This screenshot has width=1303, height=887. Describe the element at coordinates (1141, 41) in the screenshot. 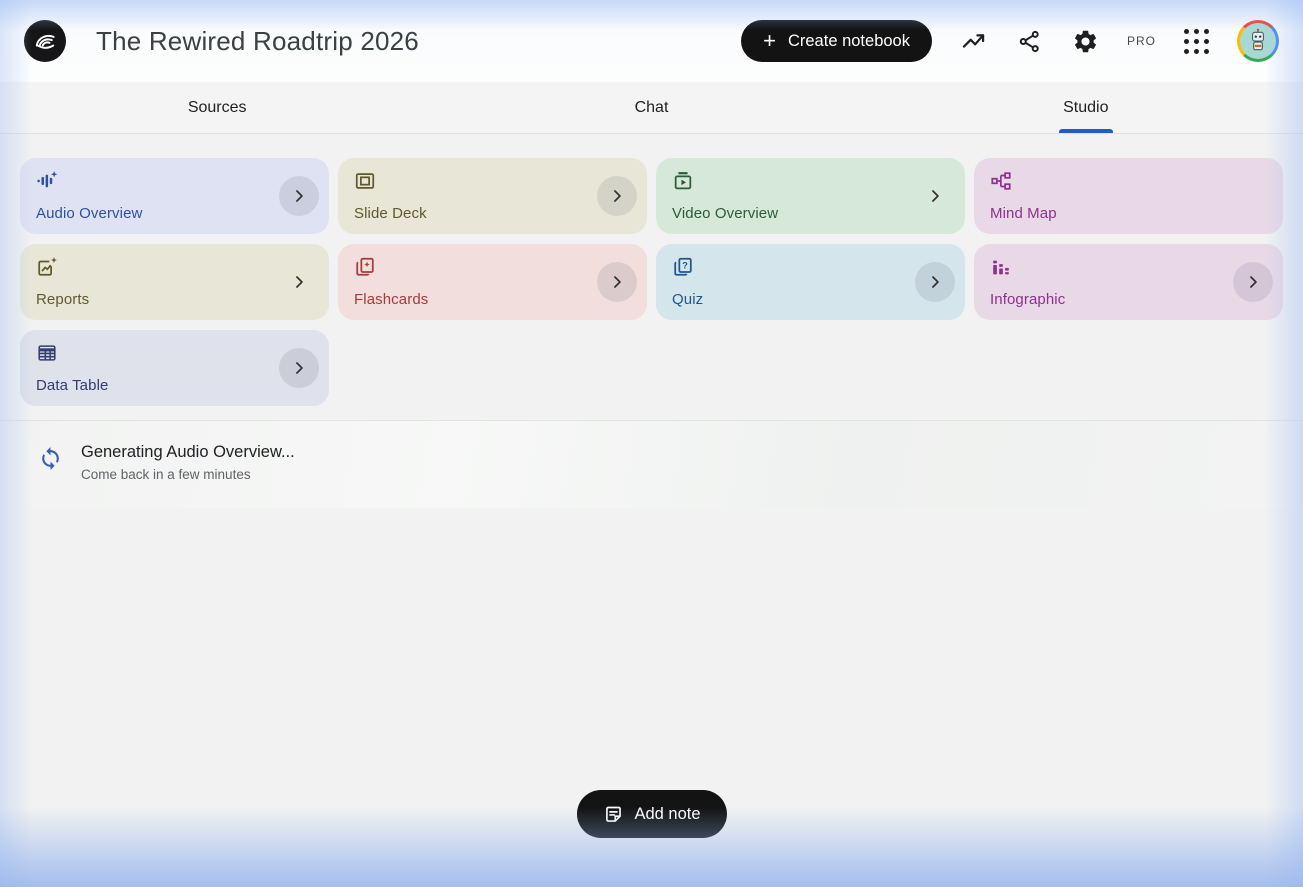

I see `pro-badge: PRO` at that location.